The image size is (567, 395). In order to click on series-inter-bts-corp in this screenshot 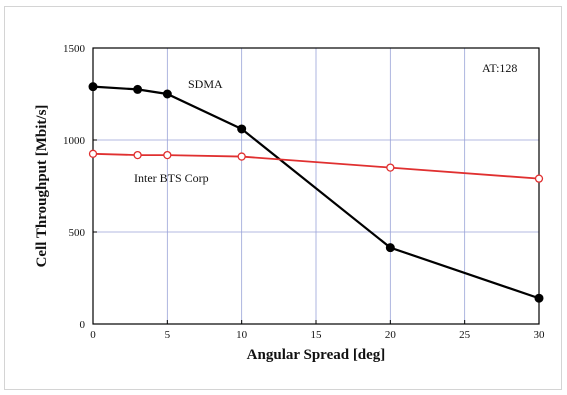, I will do `click(316, 166)`.